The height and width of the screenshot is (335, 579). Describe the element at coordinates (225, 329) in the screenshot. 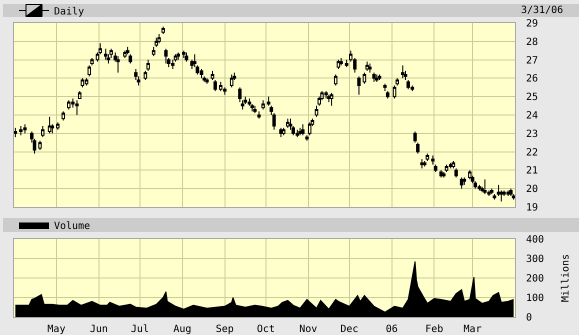

I see `x-tick-label: Sep` at that location.